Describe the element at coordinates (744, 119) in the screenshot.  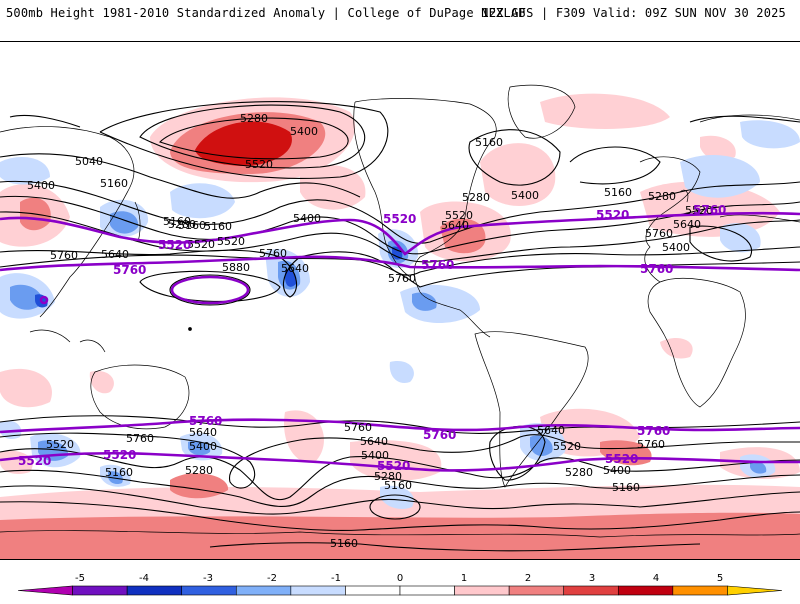
I see `contour-arc-ne` at that location.